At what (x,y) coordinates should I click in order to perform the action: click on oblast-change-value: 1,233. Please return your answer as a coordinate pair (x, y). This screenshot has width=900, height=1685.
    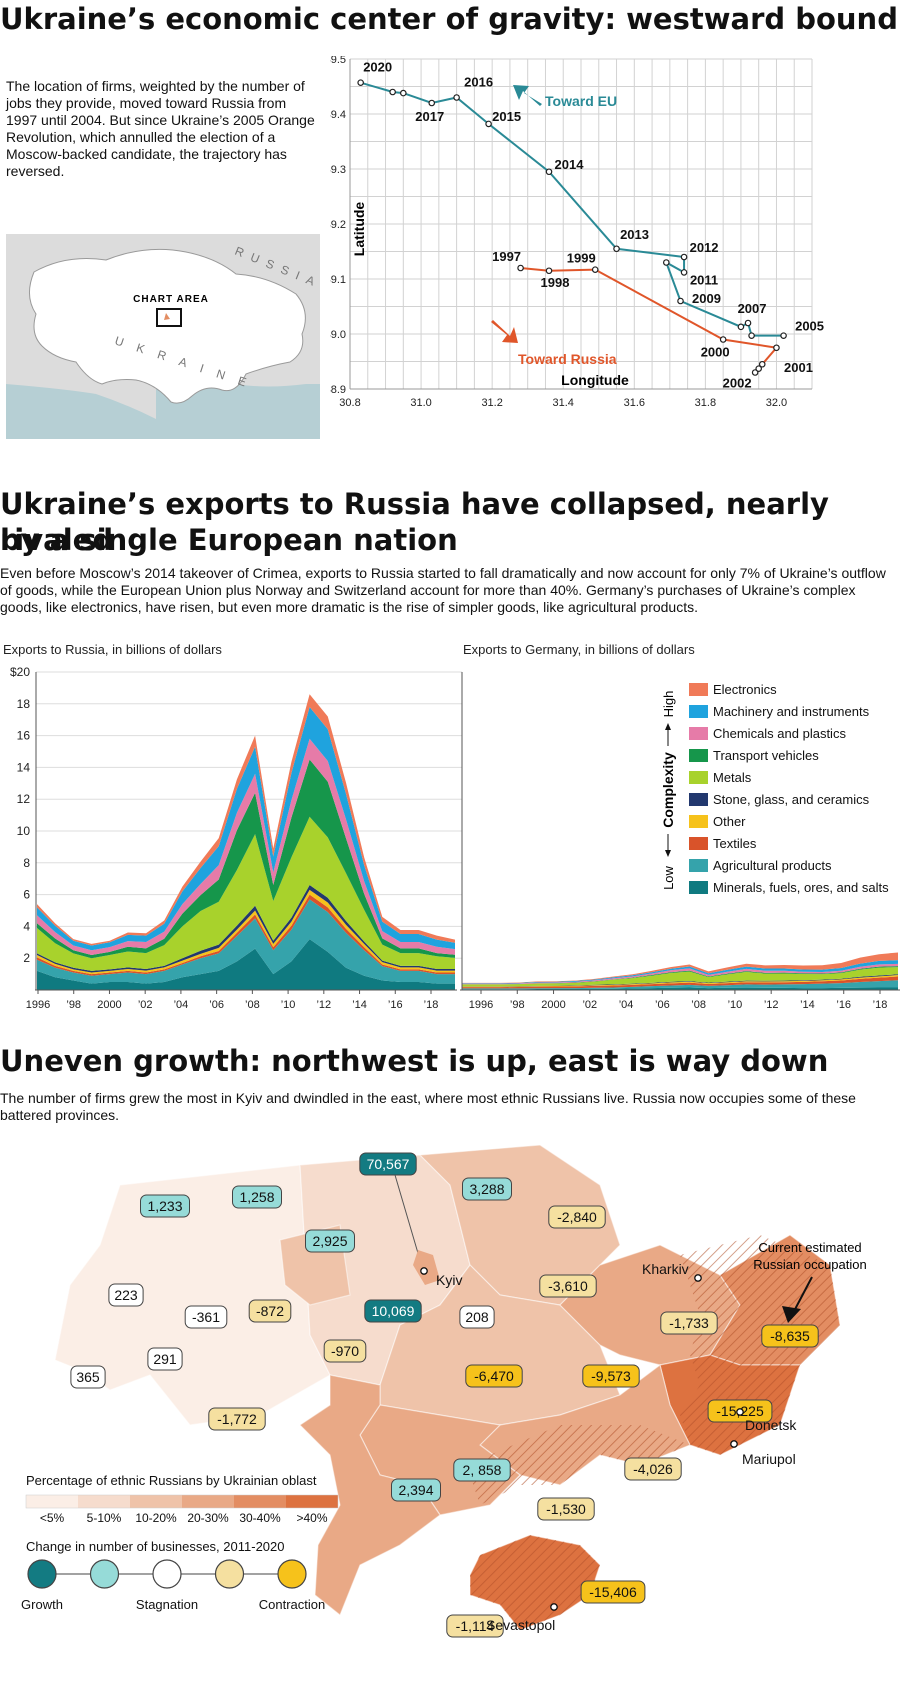
    Looking at the image, I should click on (164, 1206).